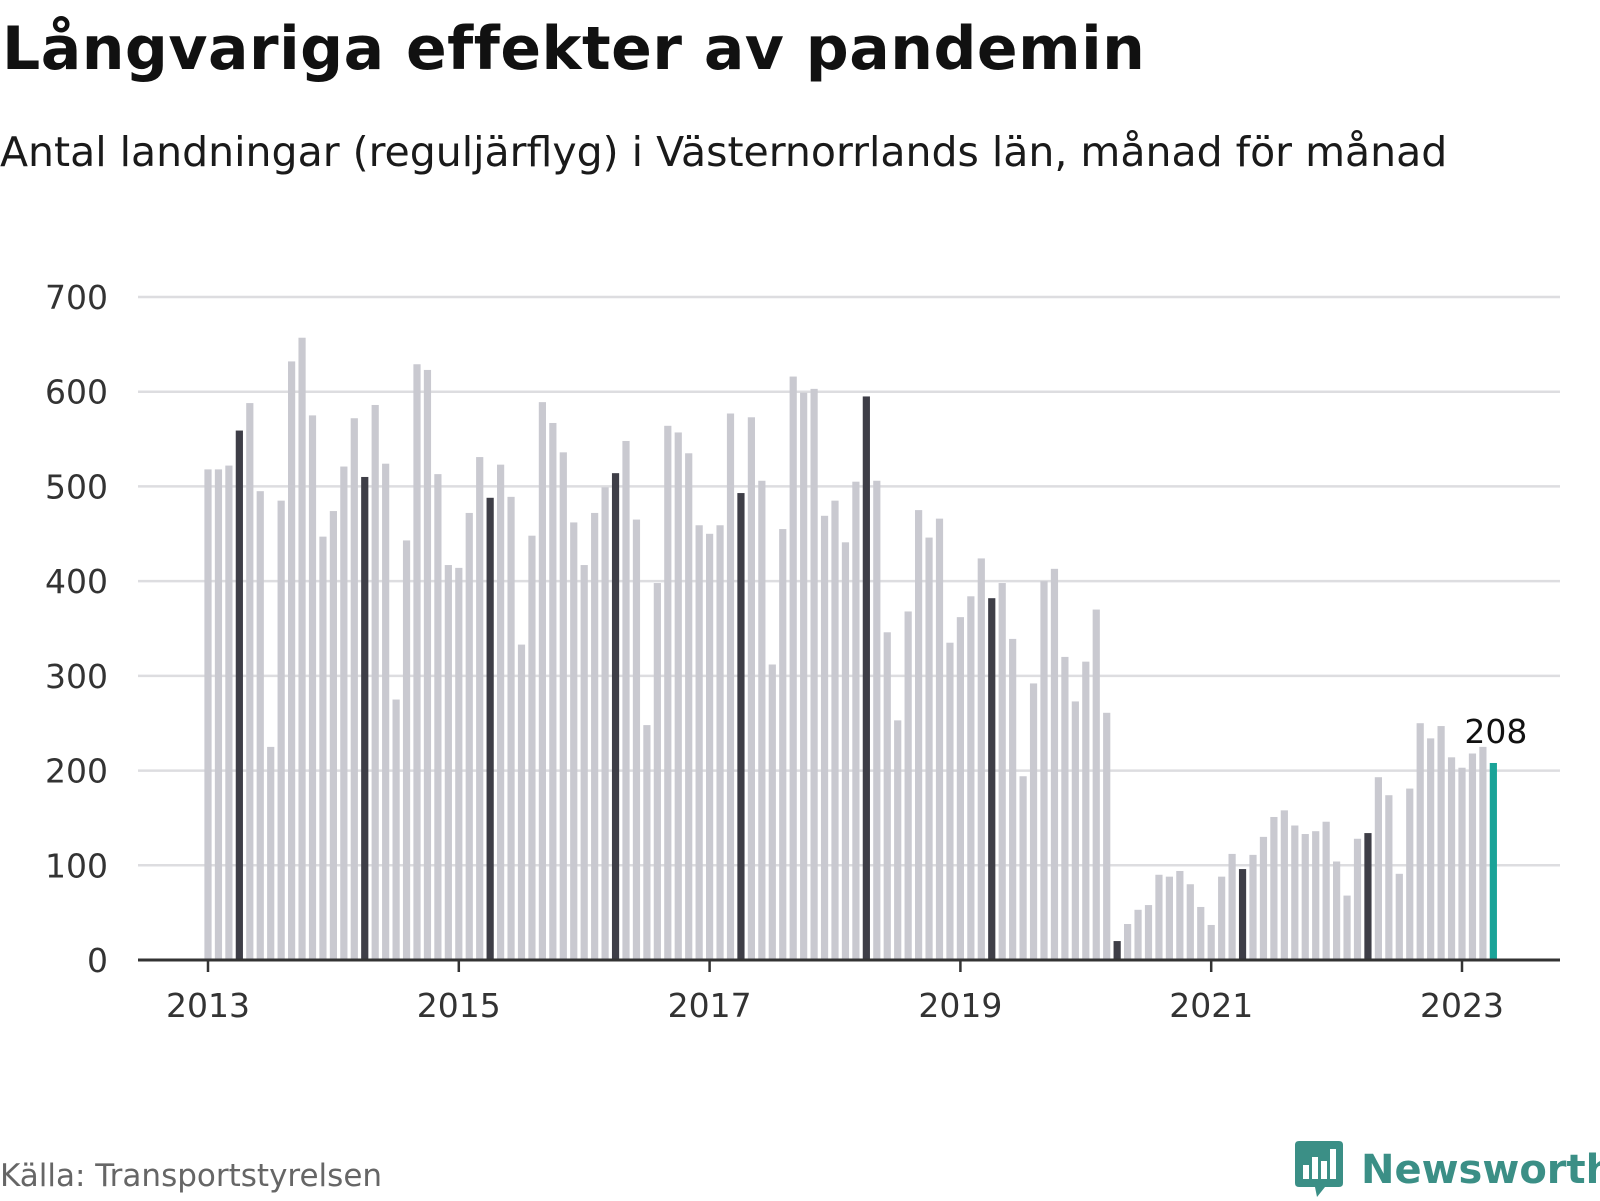 The width and height of the screenshot is (1600, 1201). What do you see at coordinates (208, 1005) in the screenshot?
I see `x-tick-label-2013: 2013` at bounding box center [208, 1005].